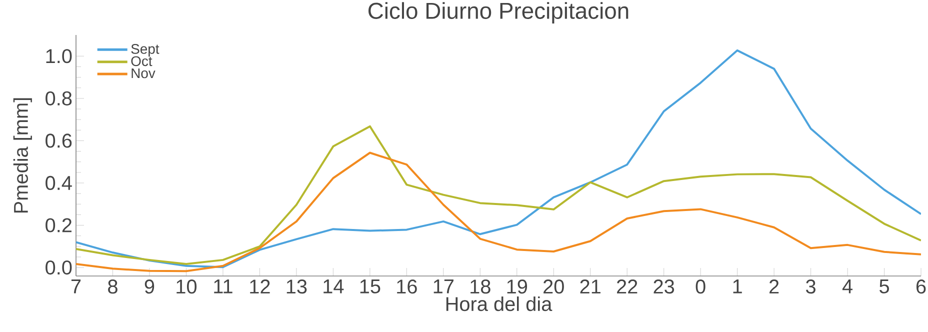  Describe the element at coordinates (499, 304) in the screenshot. I see `x-axis-title: Hora del dia` at that location.